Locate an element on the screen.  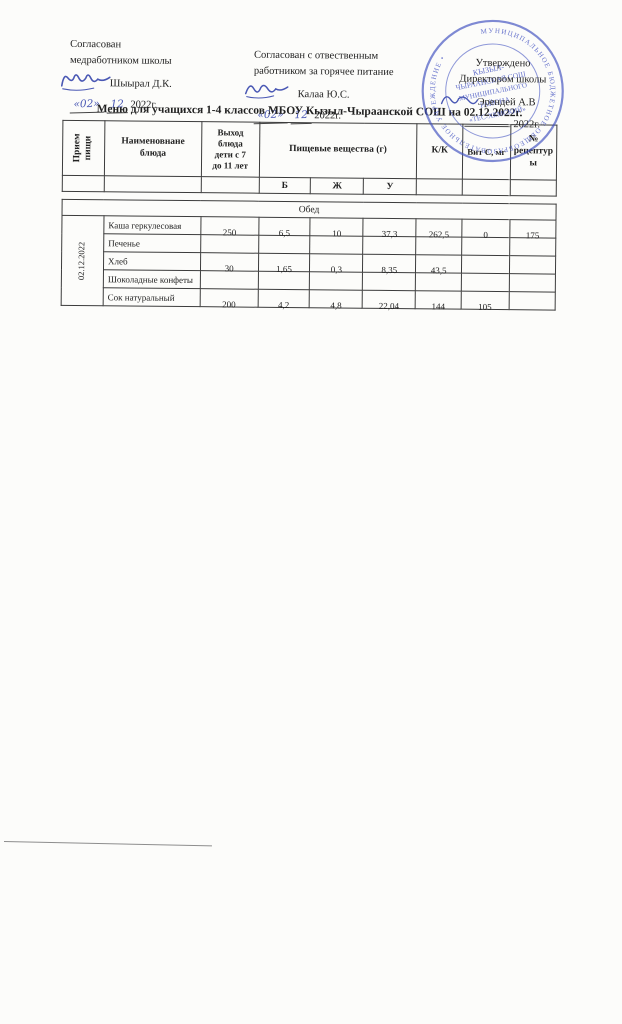
blank-date-line is located at coordinates (487, 121).